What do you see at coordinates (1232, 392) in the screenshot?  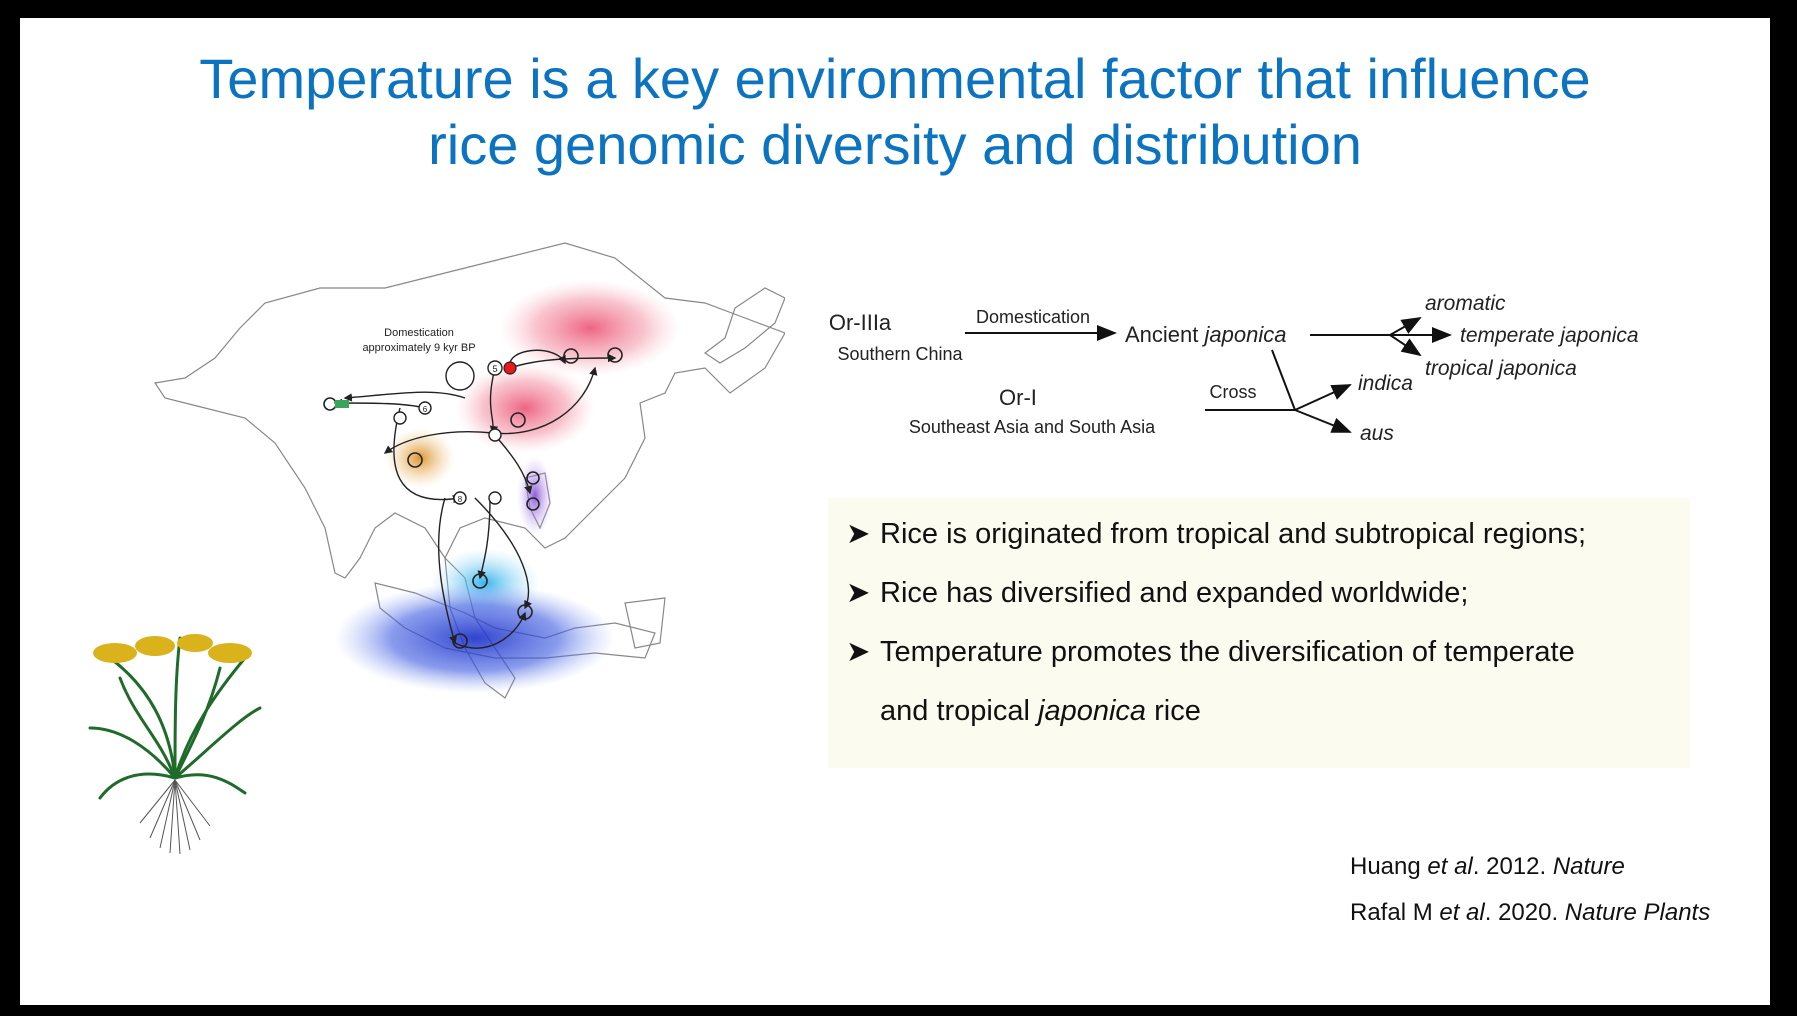 I see `cross-label: Cross` at bounding box center [1232, 392].